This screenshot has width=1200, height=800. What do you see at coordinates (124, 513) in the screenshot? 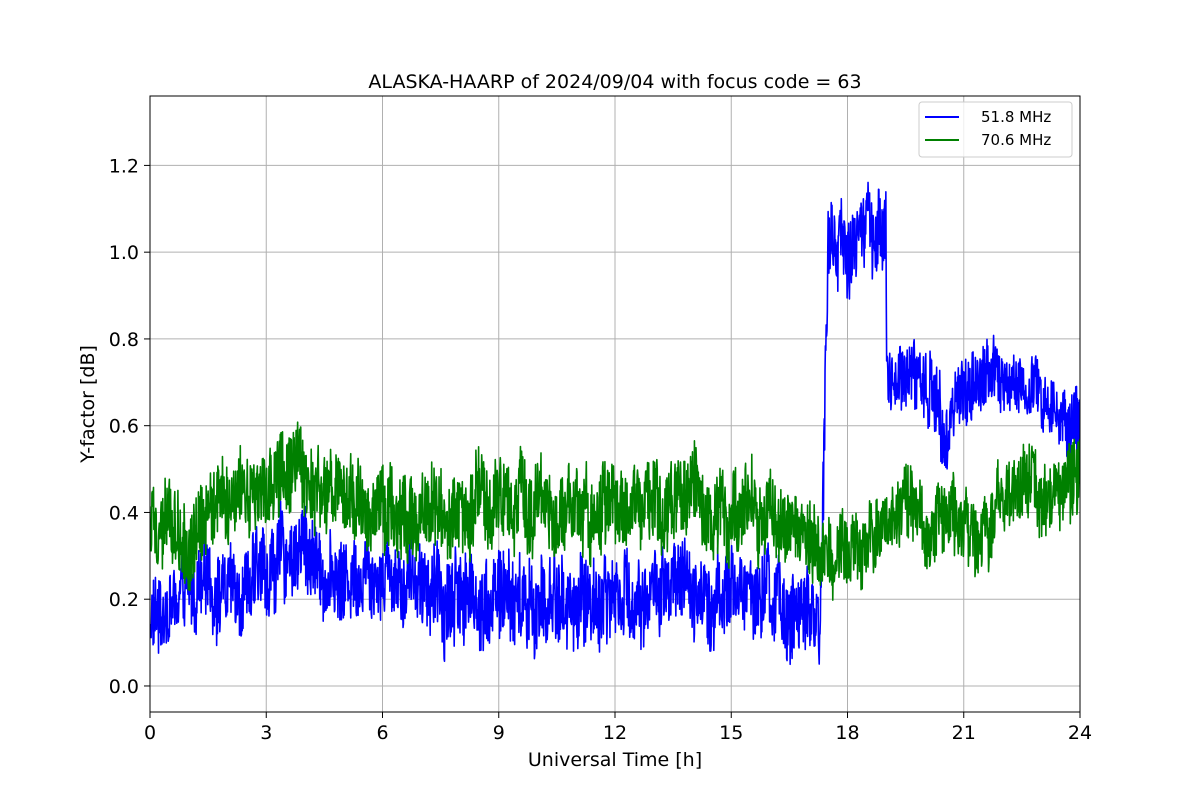
I see `y-tick-label: 0.4` at bounding box center [124, 513].